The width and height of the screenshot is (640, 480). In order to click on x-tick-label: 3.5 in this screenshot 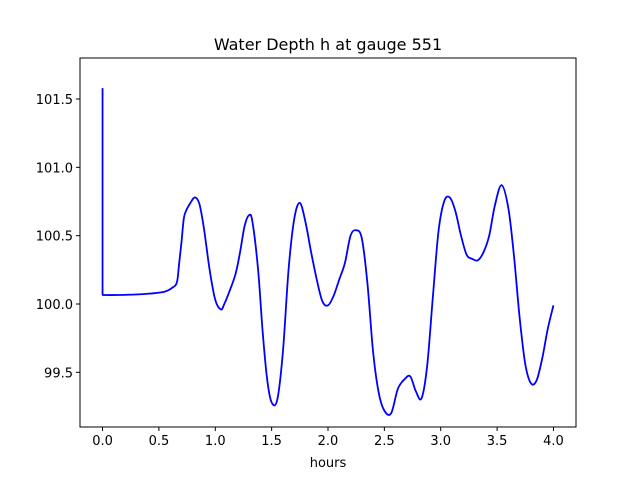, I will do `click(497, 441)`.